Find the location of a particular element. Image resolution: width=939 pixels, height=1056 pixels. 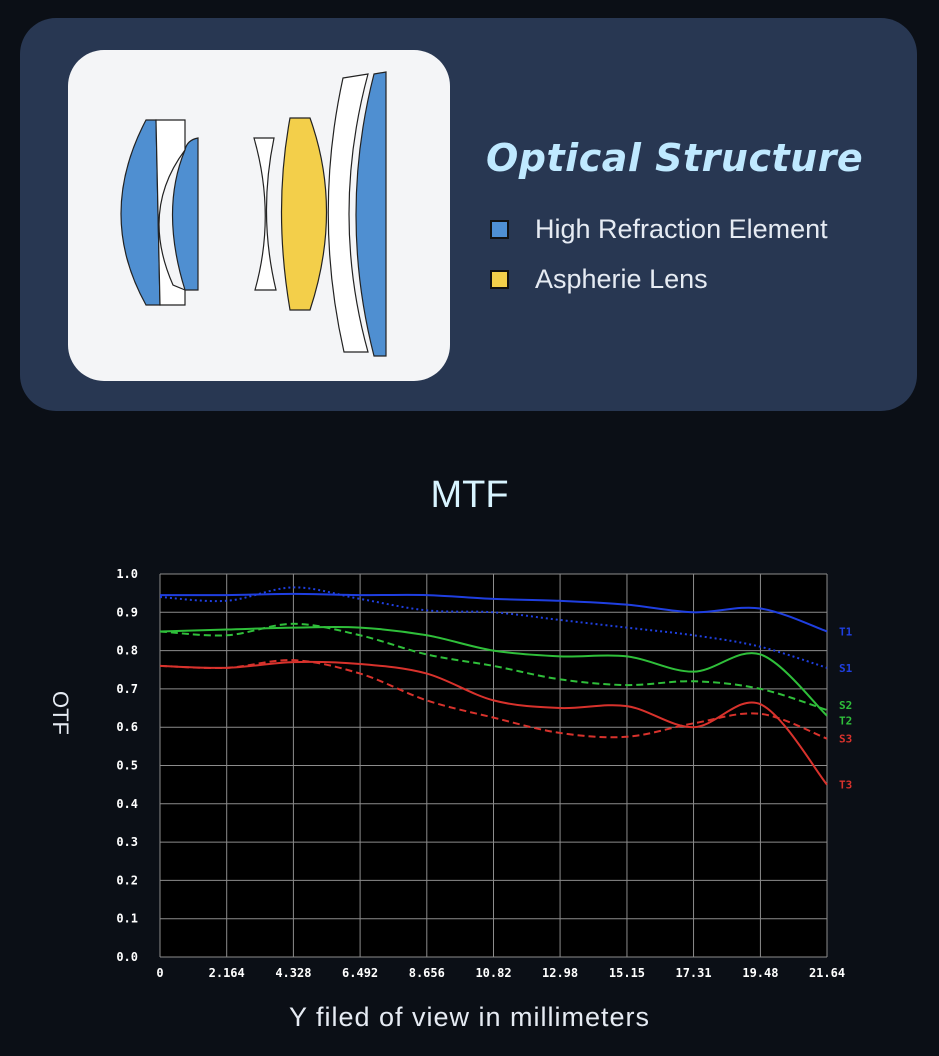

y-tick-label: 0.2 is located at coordinates (127, 880).